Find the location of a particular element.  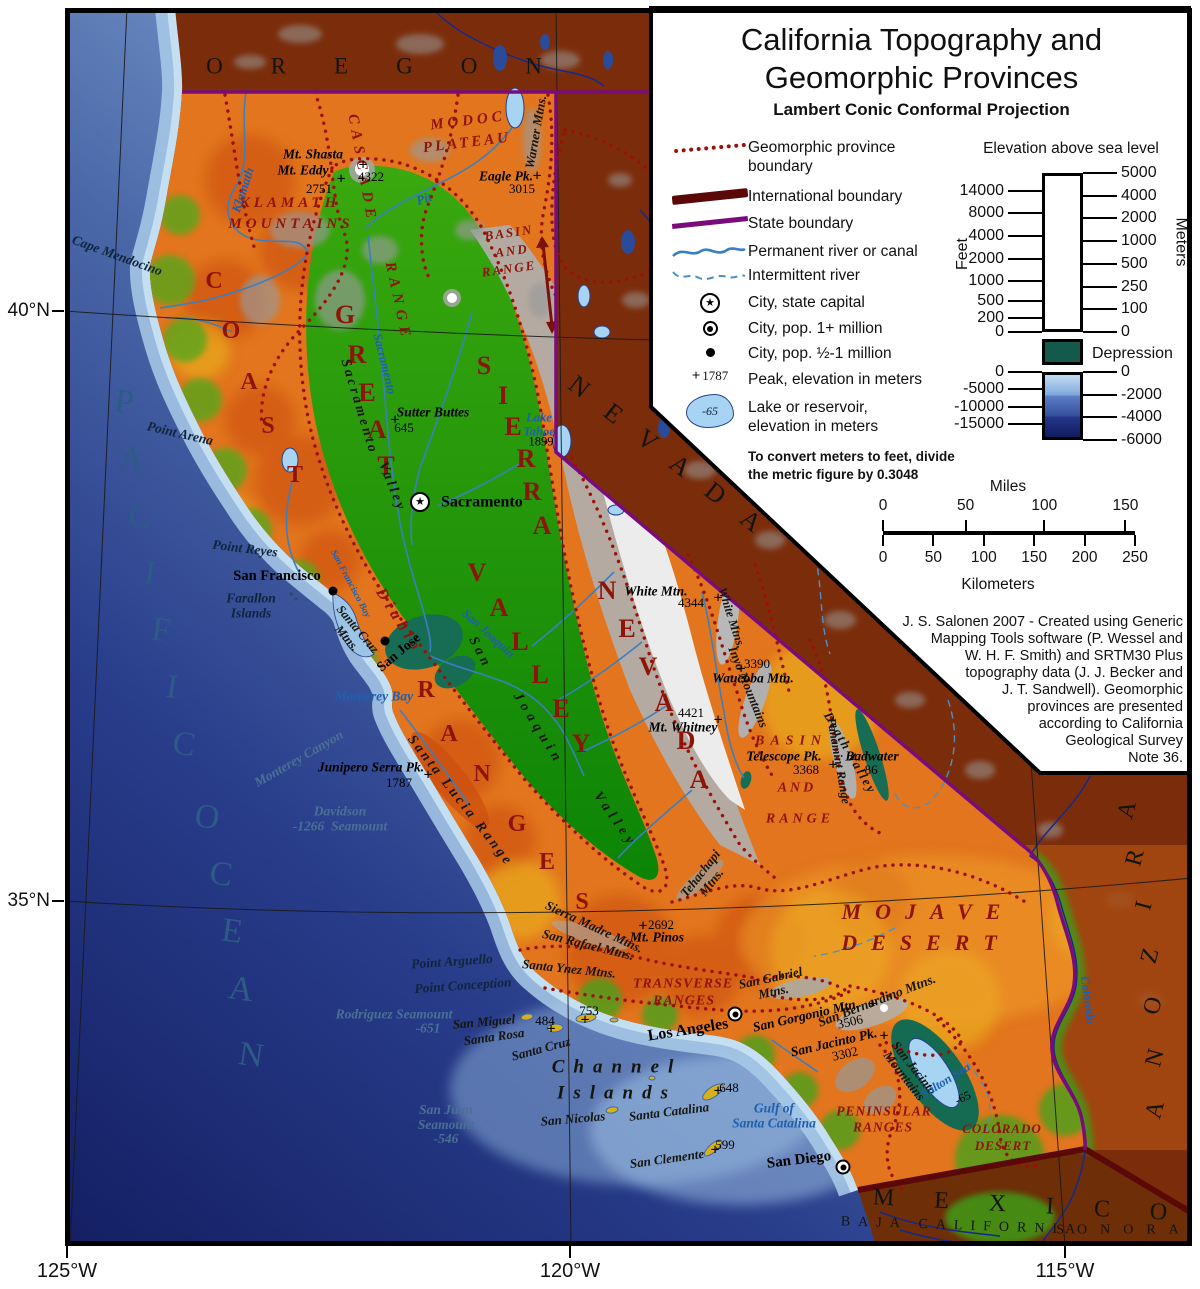

axis-label-left: 35°N is located at coordinates (28, 900).